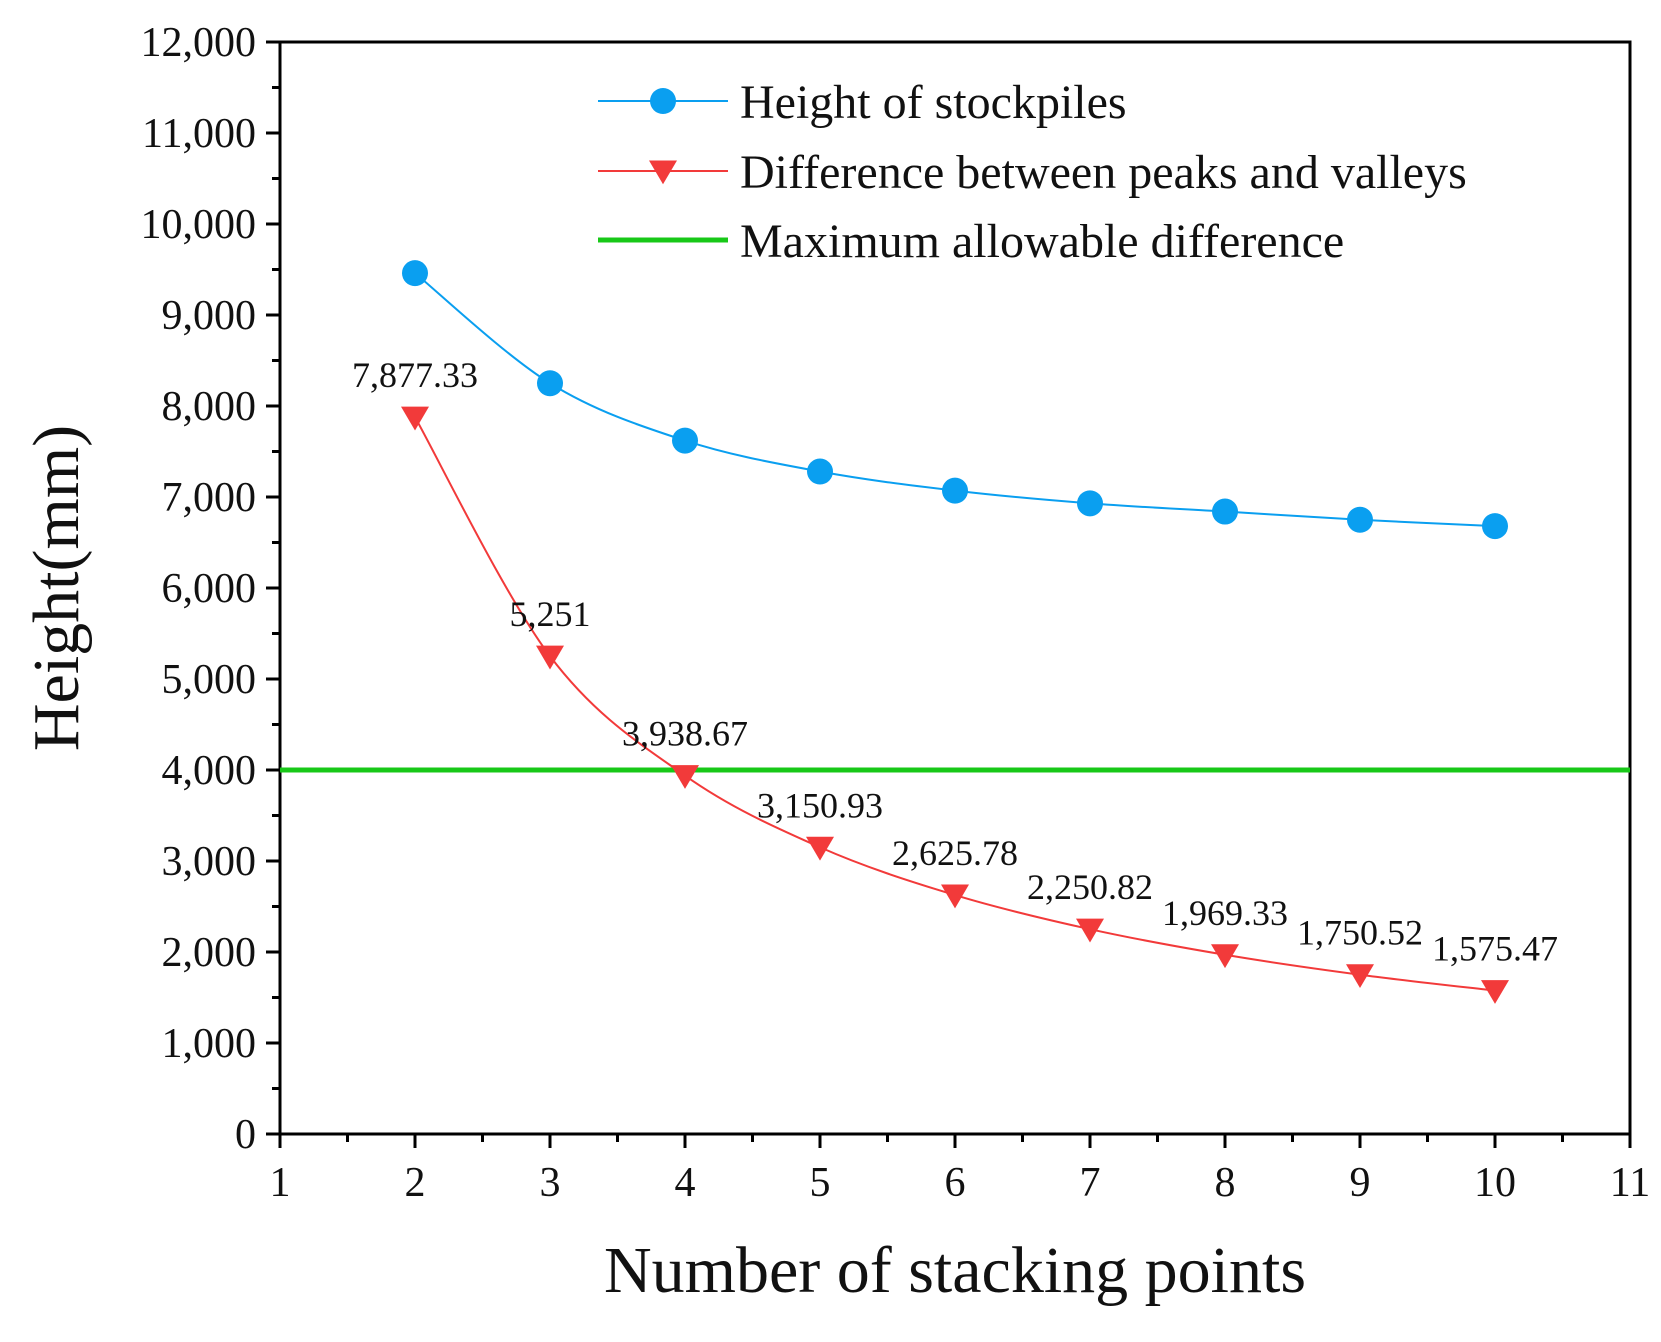  Describe the element at coordinates (1360, 1183) in the screenshot. I see `x-tick-label: 9` at that location.